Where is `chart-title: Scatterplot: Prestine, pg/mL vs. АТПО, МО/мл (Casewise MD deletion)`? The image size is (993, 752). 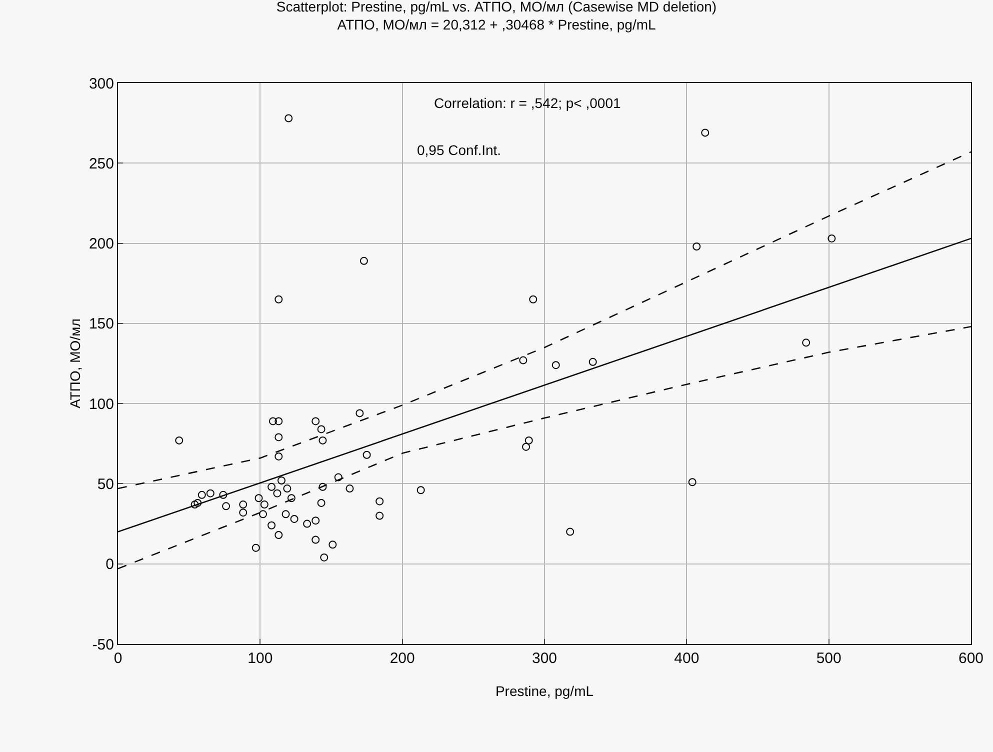 chart-title: Scatterplot: Prestine, pg/mL vs. АТПО, МО/мл (Casewise MD deletion) is located at coordinates (496, 7).